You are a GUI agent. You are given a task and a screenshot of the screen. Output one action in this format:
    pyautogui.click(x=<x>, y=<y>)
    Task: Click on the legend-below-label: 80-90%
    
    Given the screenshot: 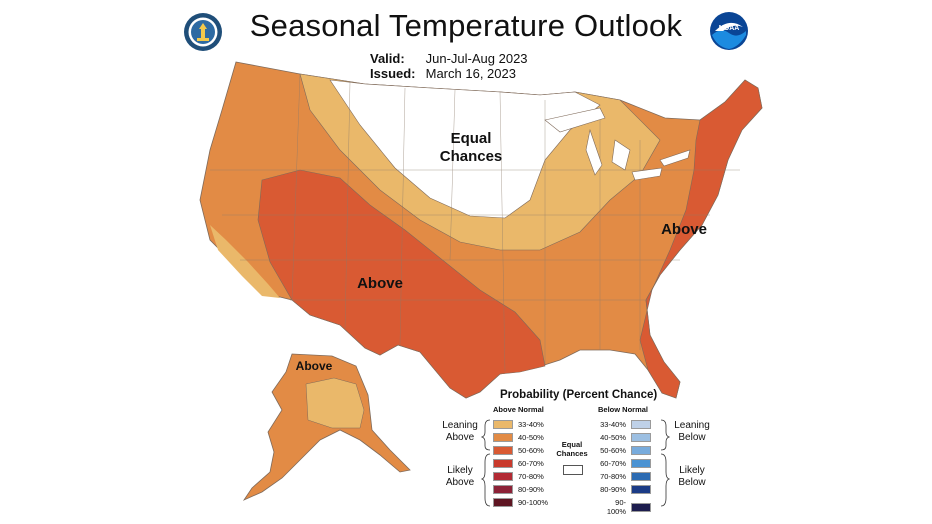 What is the action you would take?
    pyautogui.click(x=613, y=489)
    